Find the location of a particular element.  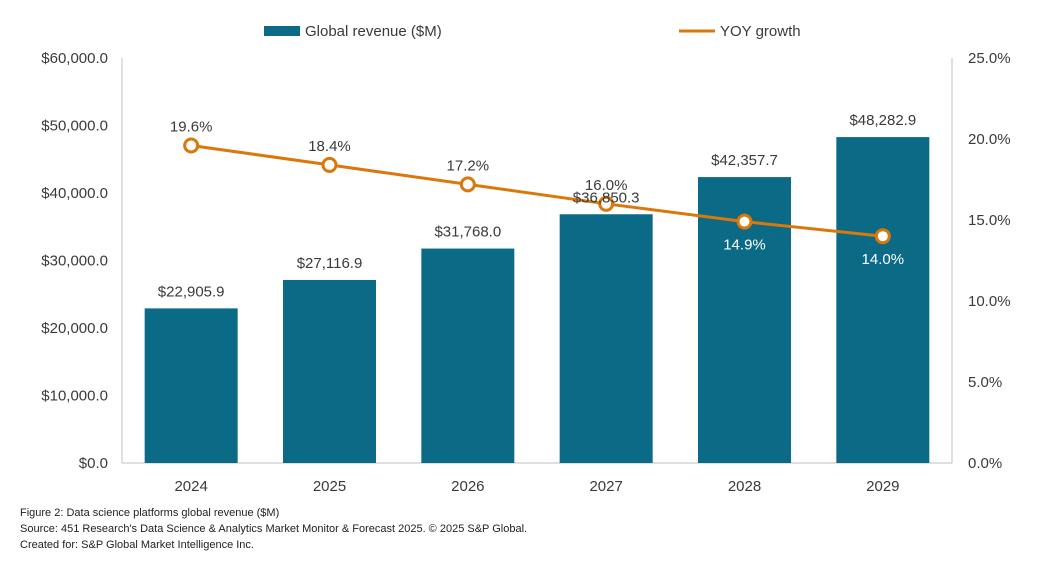

y-tick-label-left: $0.0 is located at coordinates (93, 463).